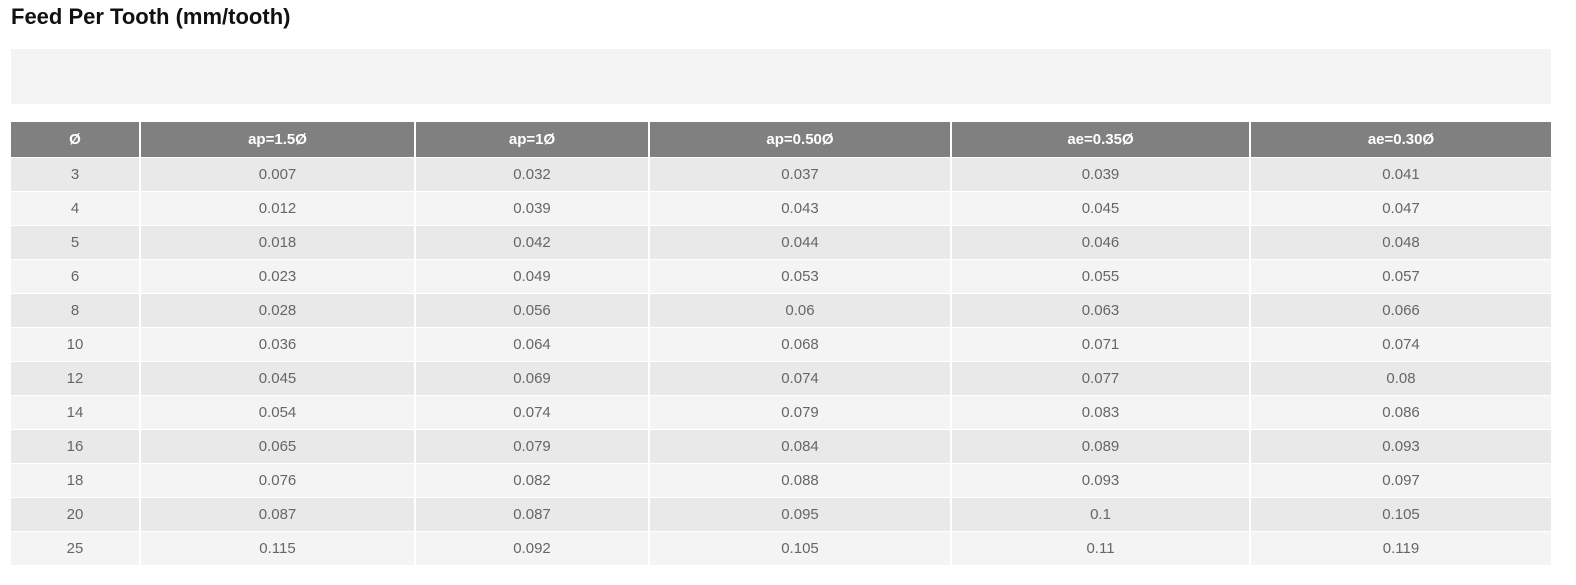 The image size is (1576, 585). Describe the element at coordinates (781, 76) in the screenshot. I see `banner-placeholder` at that location.